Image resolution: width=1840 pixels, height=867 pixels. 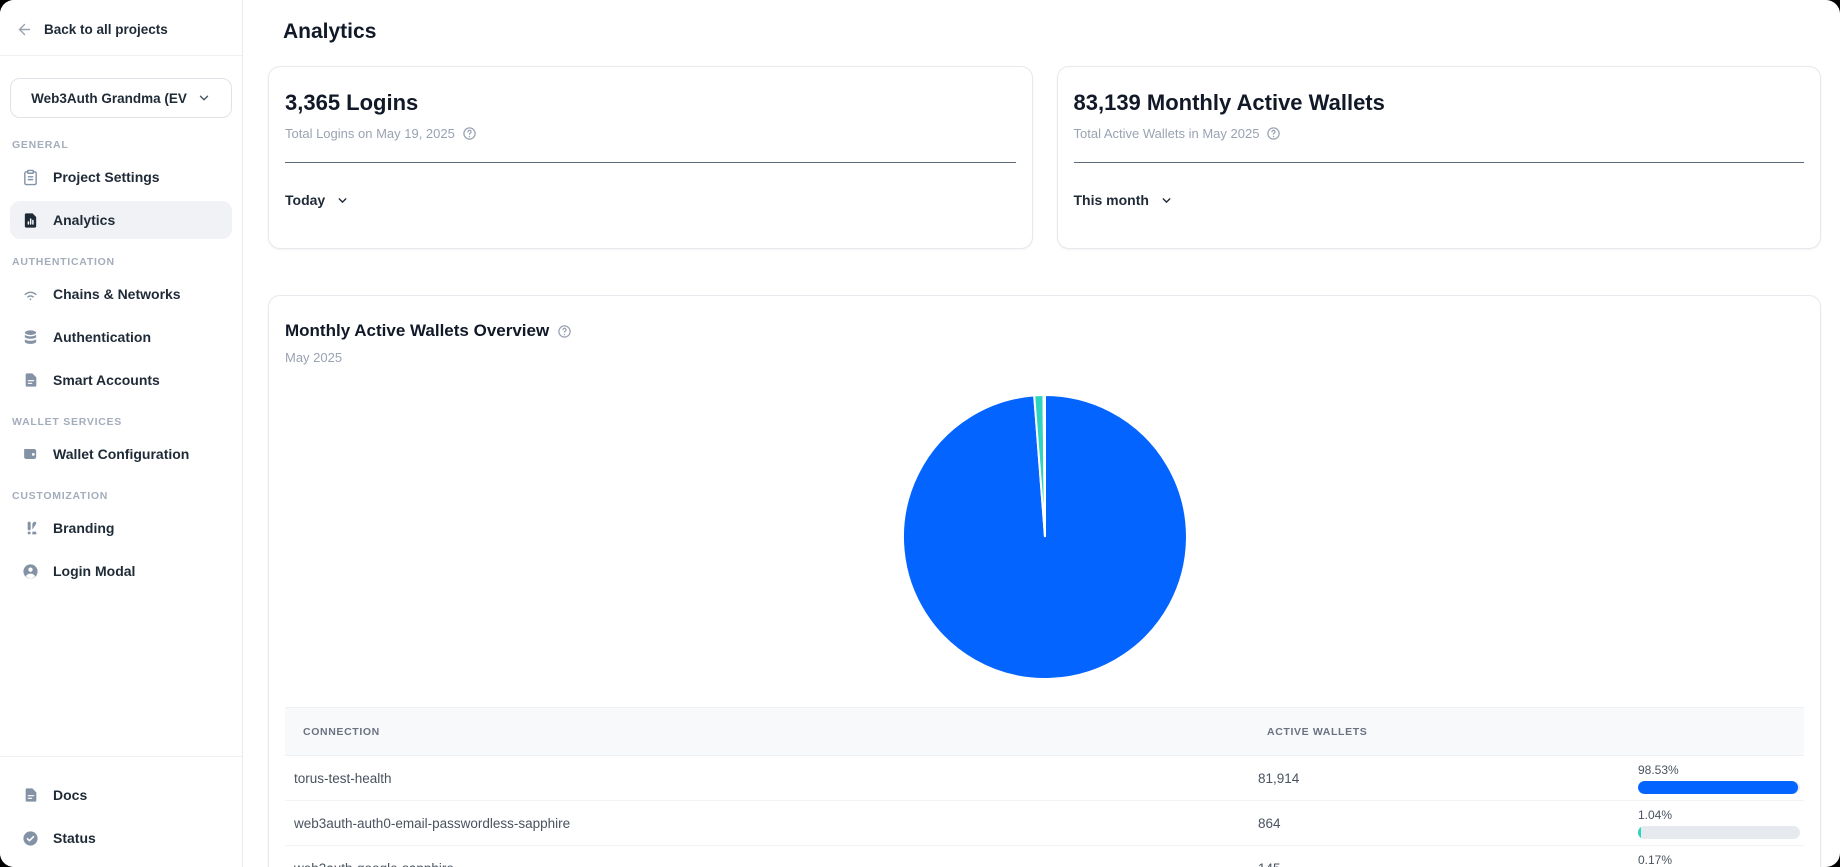 What do you see at coordinates (30, 838) in the screenshot?
I see `check-circle-icon` at bounding box center [30, 838].